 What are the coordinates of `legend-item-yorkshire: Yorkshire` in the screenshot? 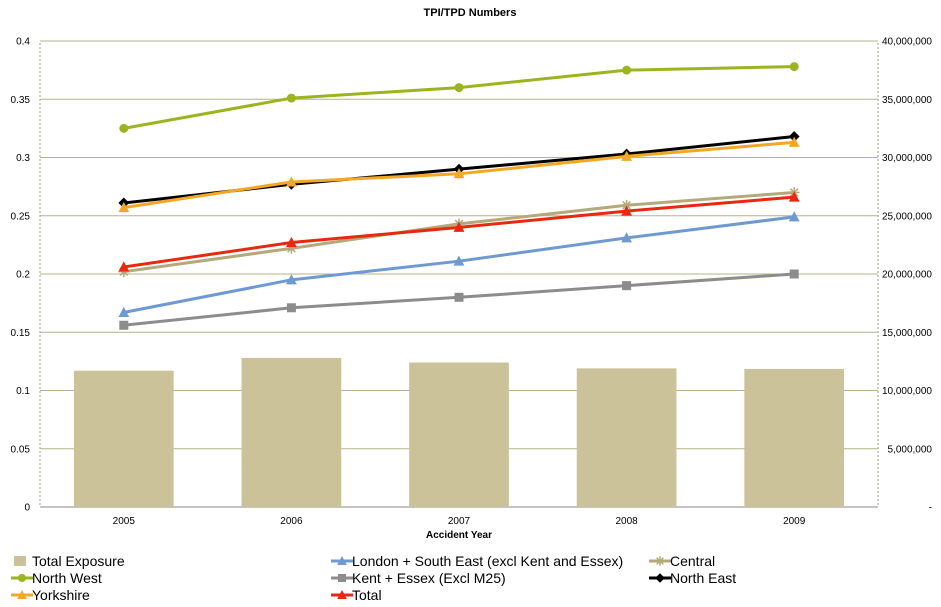 It's located at (50, 595).